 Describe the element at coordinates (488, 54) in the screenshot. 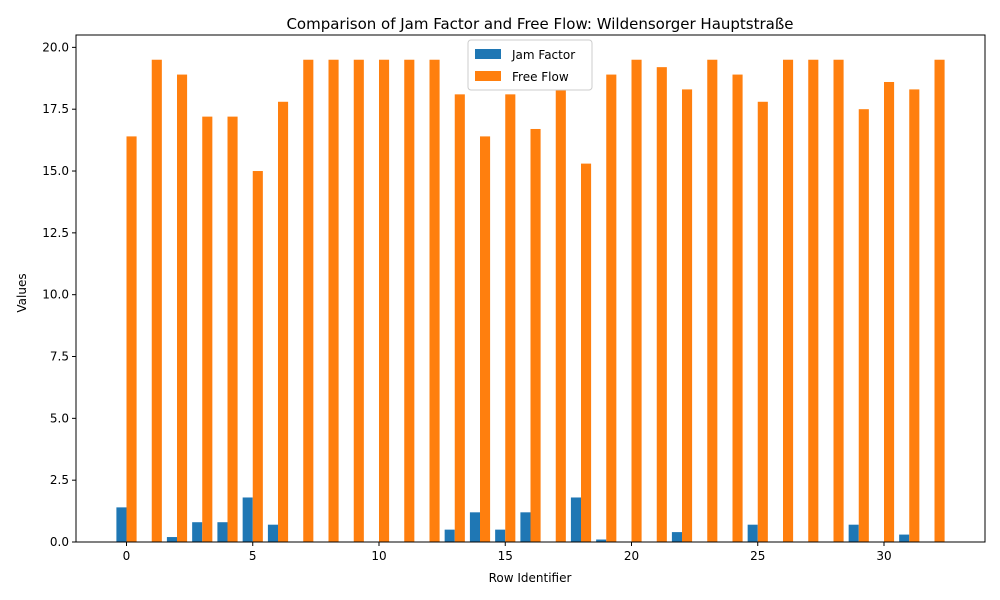

I see `legend-swatch-jam-factor` at that location.